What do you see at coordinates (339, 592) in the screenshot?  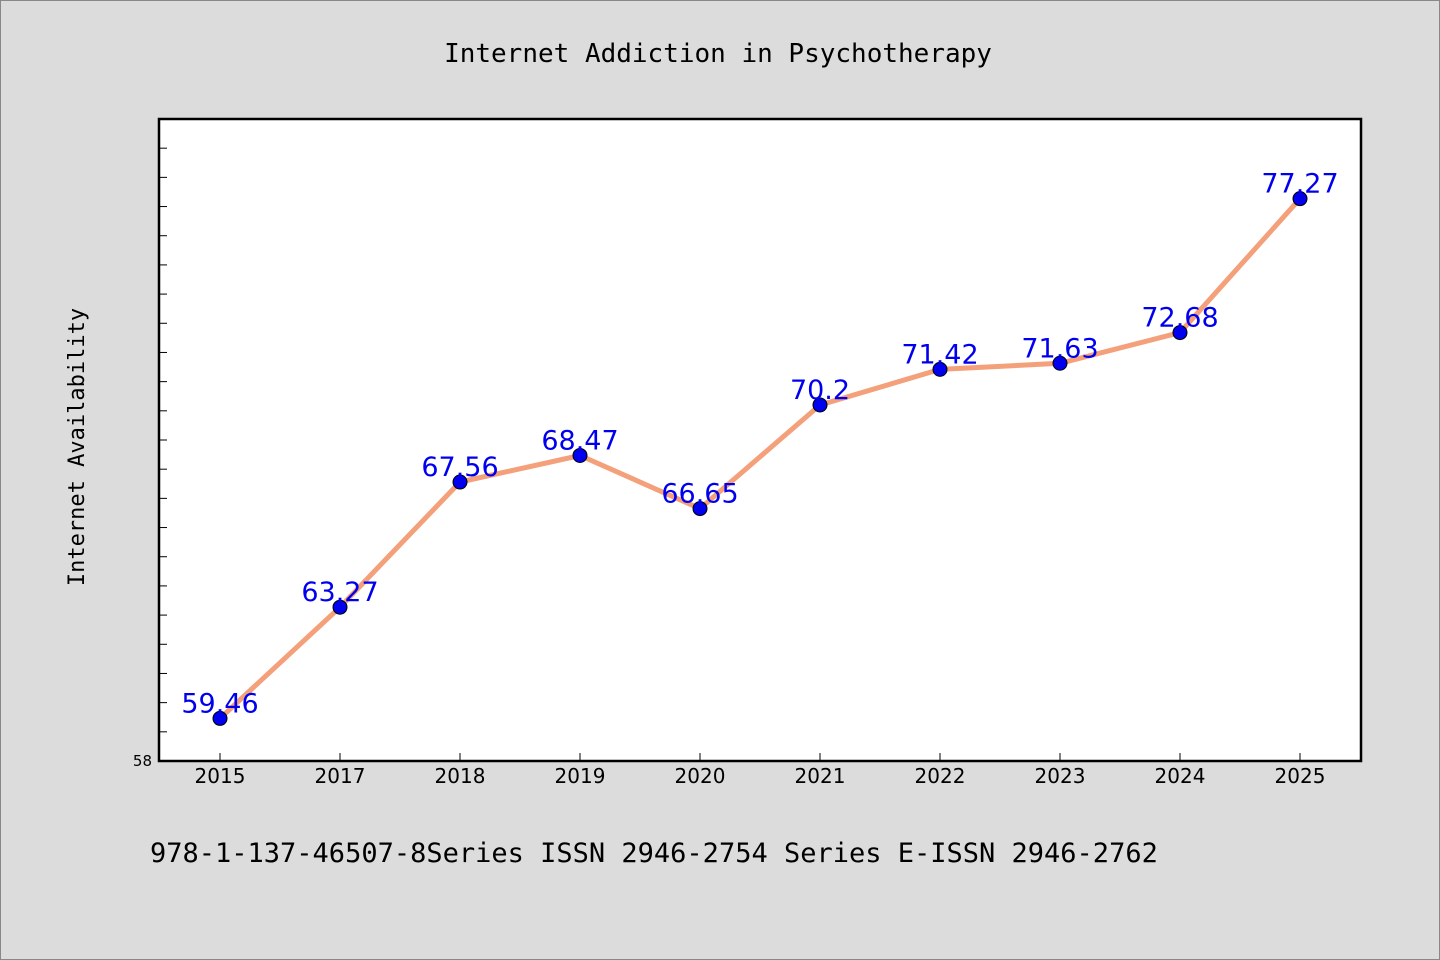 I see `data-label: 63.27` at bounding box center [339, 592].